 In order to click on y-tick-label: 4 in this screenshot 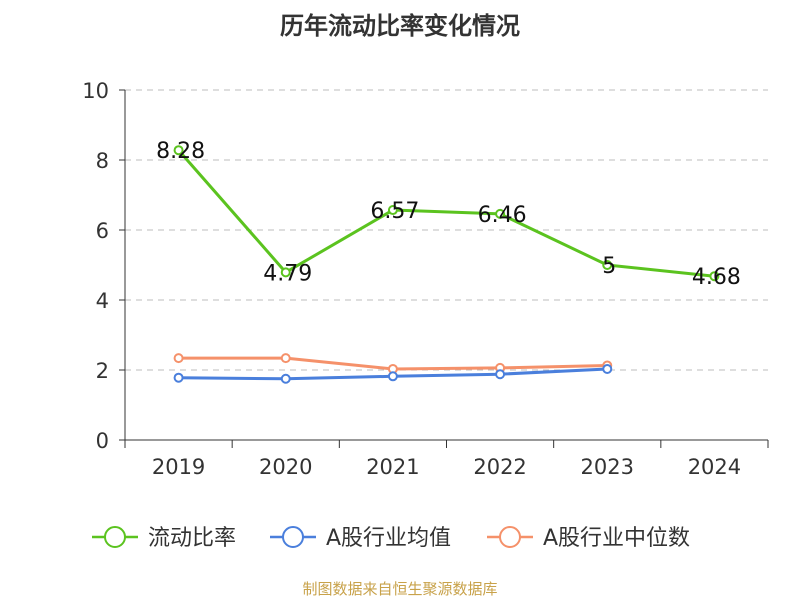, I will do `click(102, 301)`.